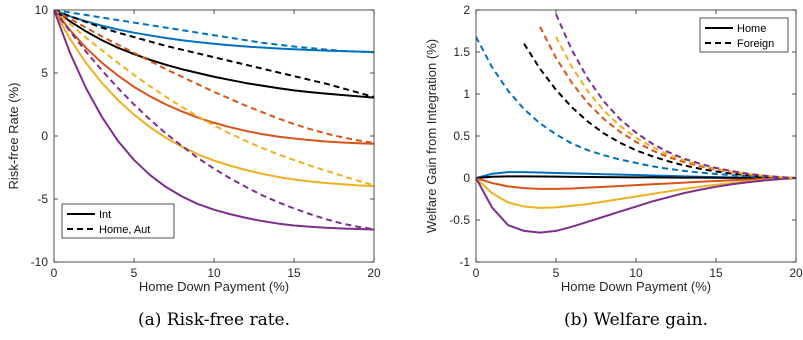 This screenshot has width=803, height=340. Describe the element at coordinates (461, 136) in the screenshot. I see `y-tick-label: 0.5` at that location.